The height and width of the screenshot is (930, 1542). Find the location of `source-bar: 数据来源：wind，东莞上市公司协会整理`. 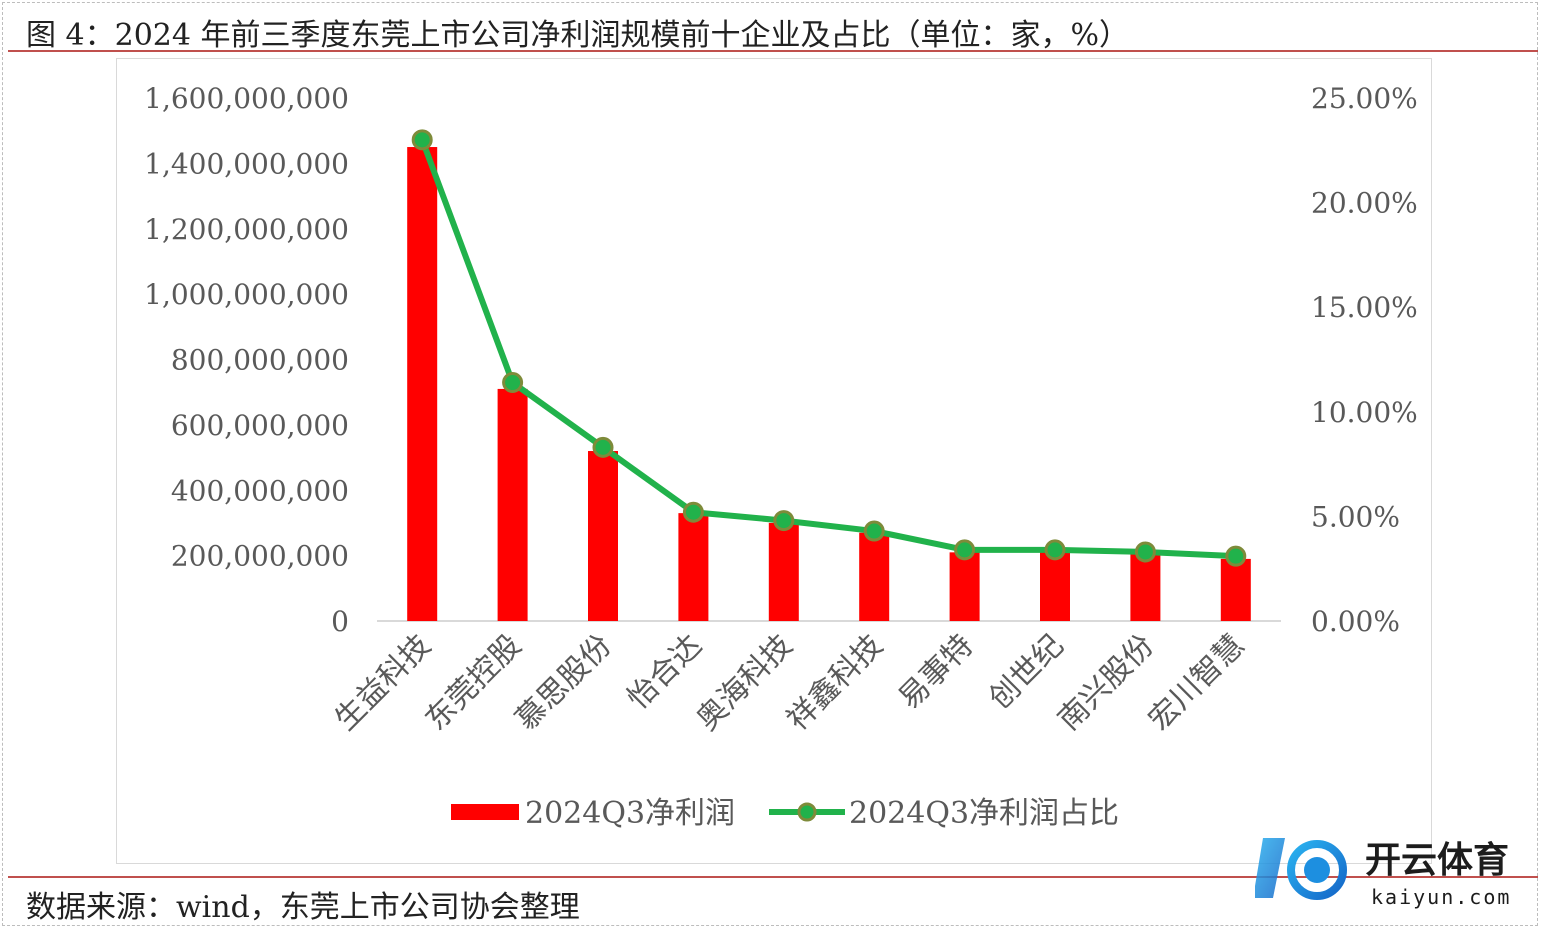

source-bar: 数据来源：wind，东莞上市公司协会整理 is located at coordinates (773, 900).